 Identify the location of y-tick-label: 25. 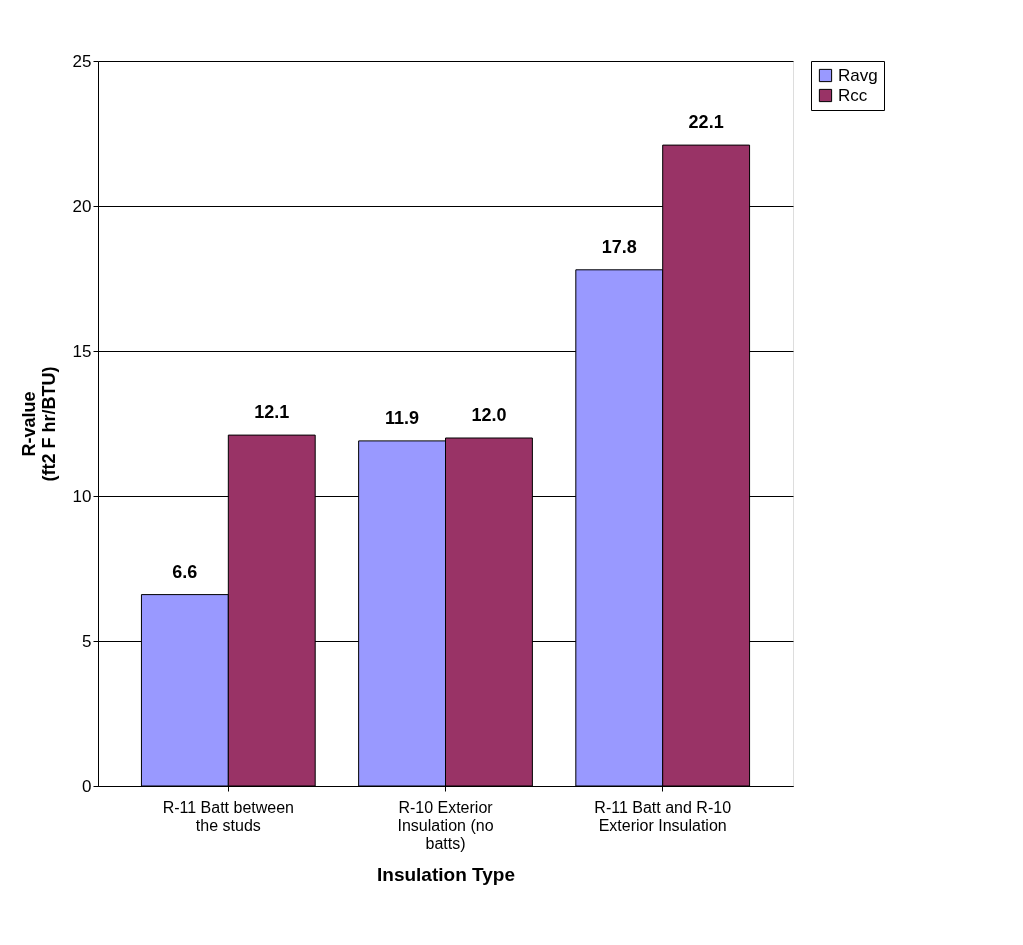
(82, 61).